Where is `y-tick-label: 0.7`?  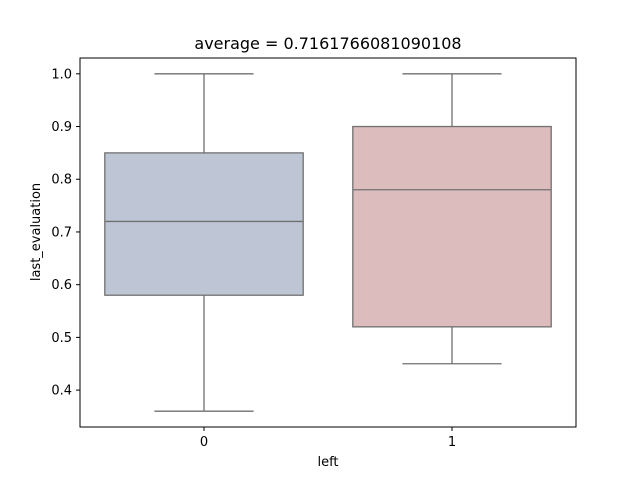 y-tick-label: 0.7 is located at coordinates (61, 232).